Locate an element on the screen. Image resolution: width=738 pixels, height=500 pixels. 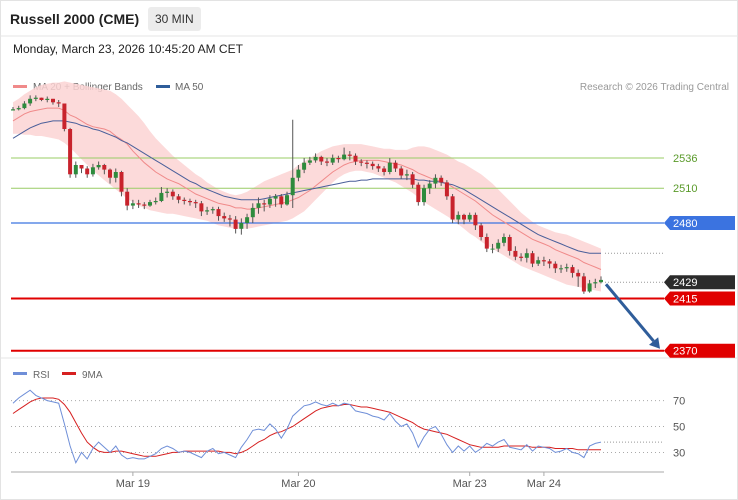
forecast-arrow-head is located at coordinates (654, 343).